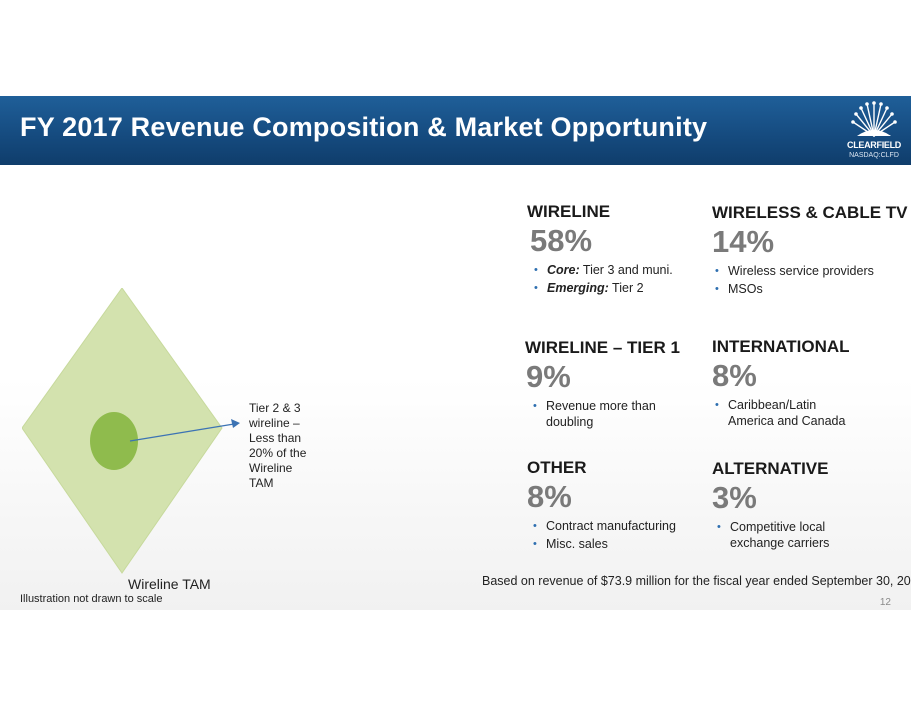 The image size is (911, 704). What do you see at coordinates (182, 432) in the screenshot?
I see `callout-arrow` at bounding box center [182, 432].